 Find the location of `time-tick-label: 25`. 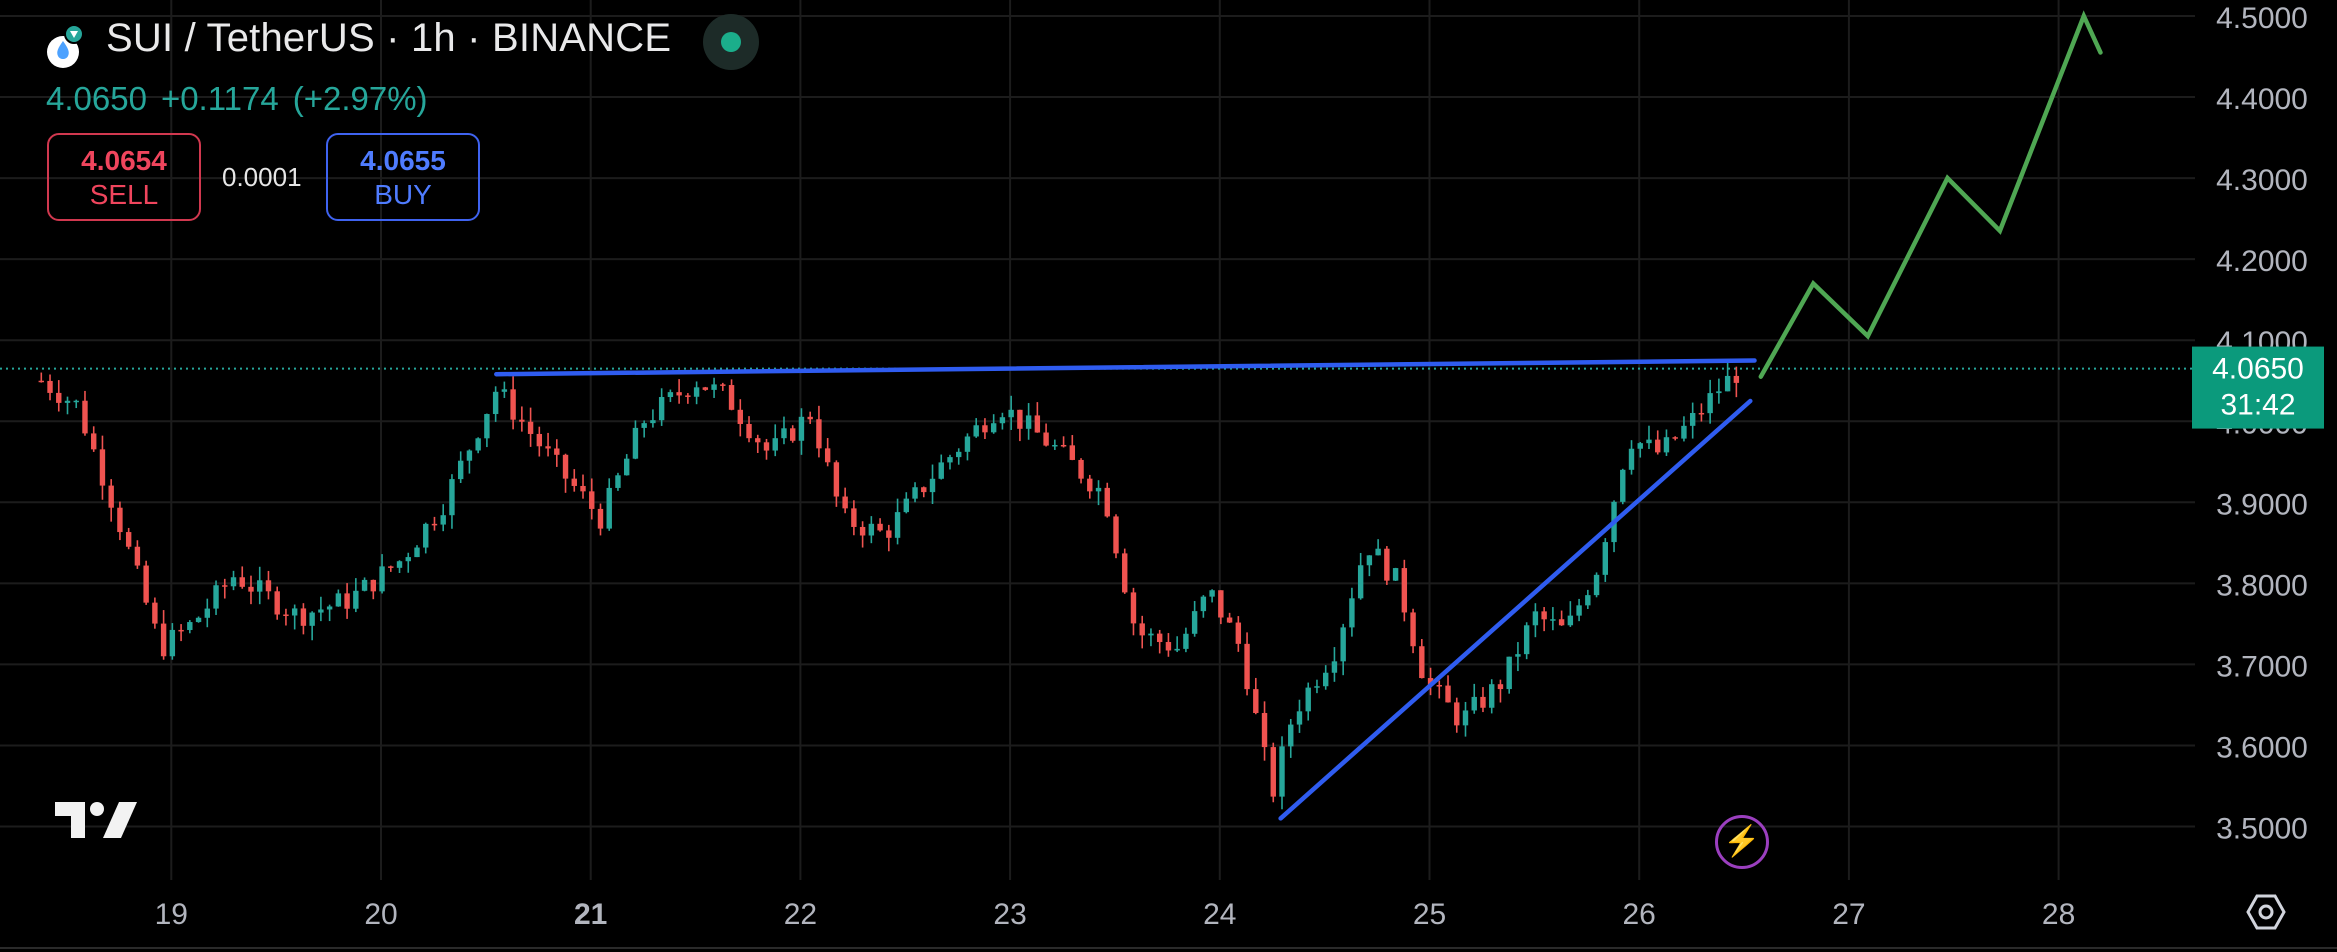

time-tick-label: 25 is located at coordinates (1429, 914).